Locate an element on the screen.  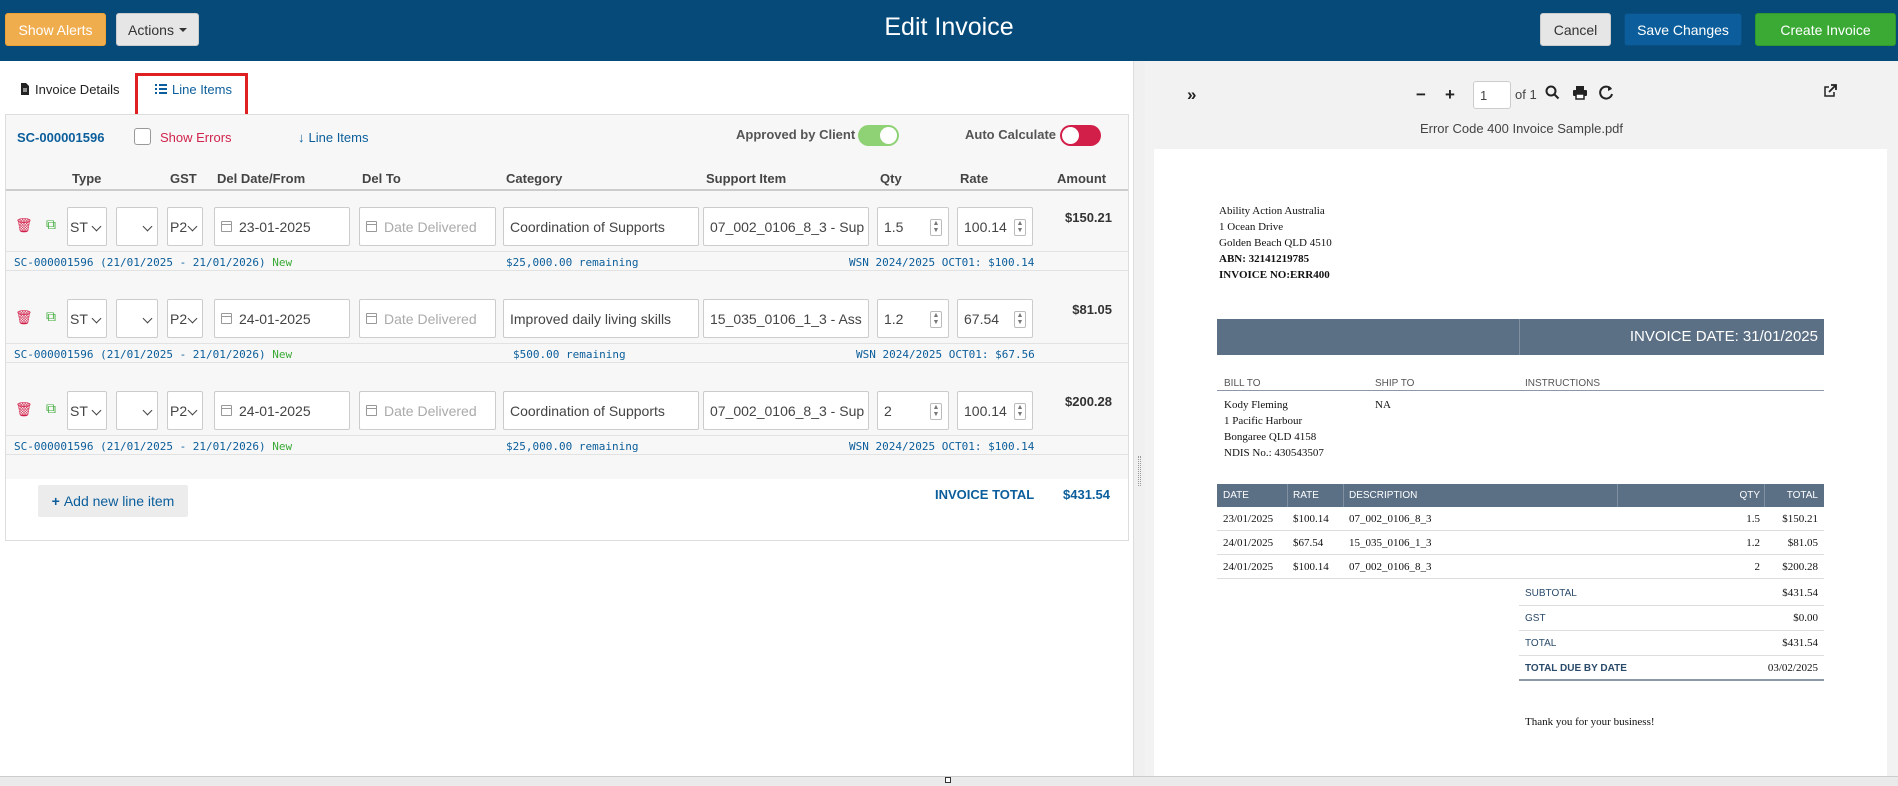
save-changes-button: Save Changes is located at coordinates (1683, 29).